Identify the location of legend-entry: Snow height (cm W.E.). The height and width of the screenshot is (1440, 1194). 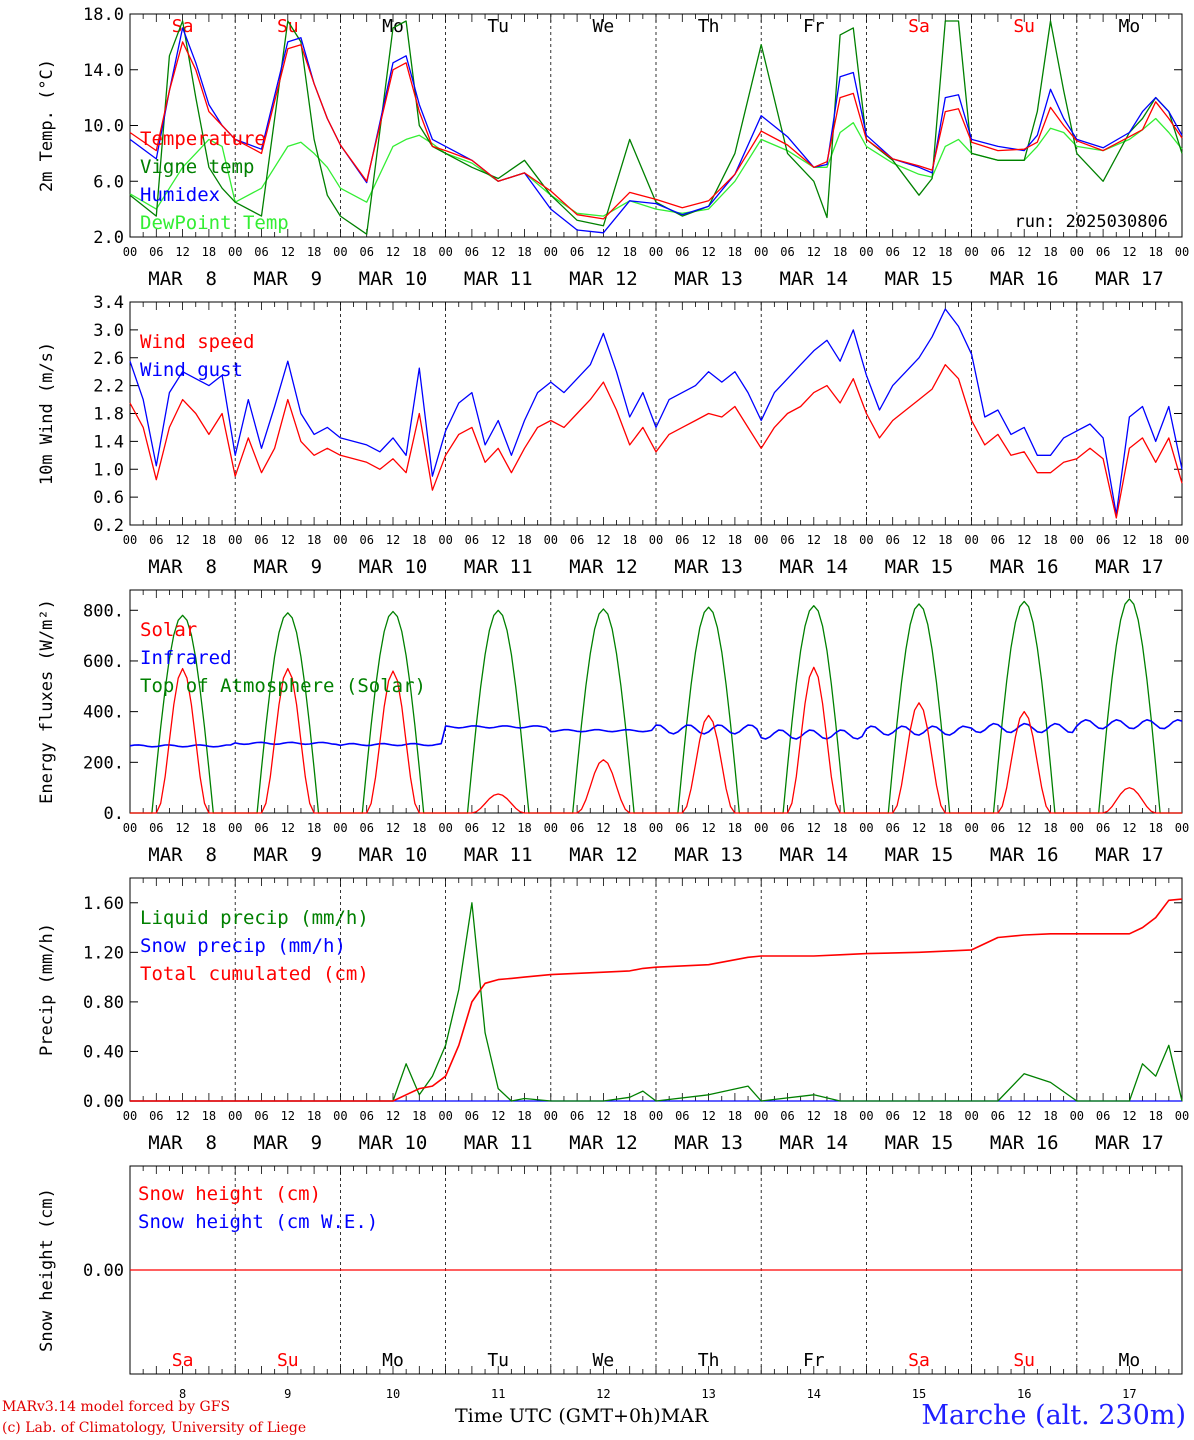
(258, 1222).